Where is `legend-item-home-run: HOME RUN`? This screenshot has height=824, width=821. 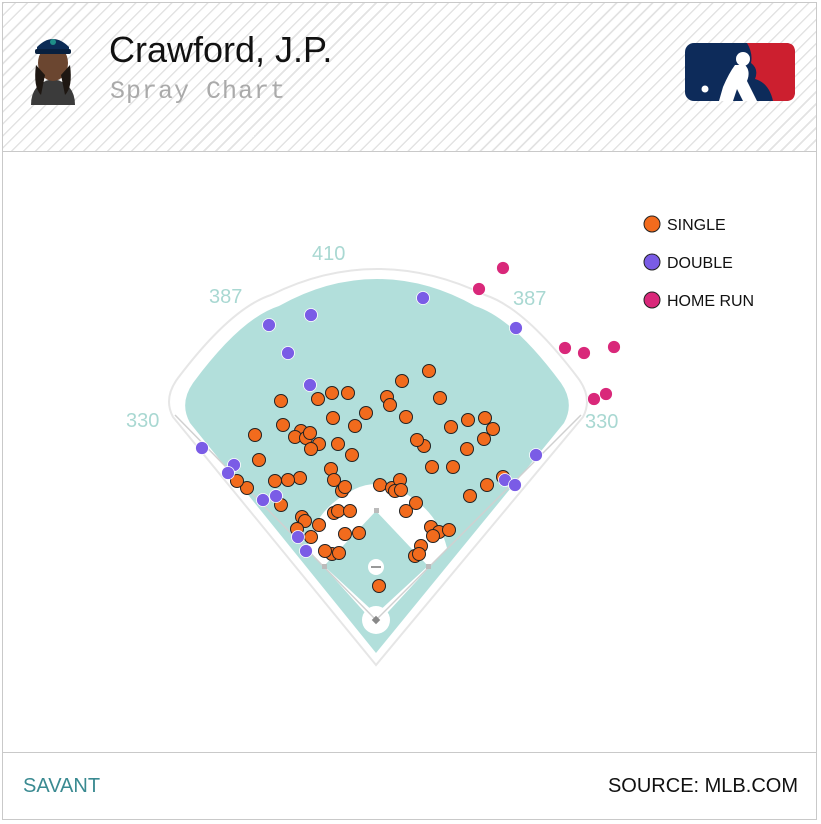
legend-item-home-run: HOME RUN is located at coordinates (698, 300).